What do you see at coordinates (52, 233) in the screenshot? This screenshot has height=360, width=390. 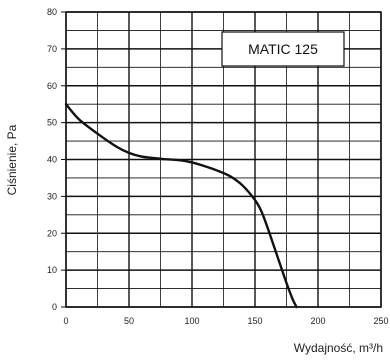 I see `y-tick-label: 20` at bounding box center [52, 233].